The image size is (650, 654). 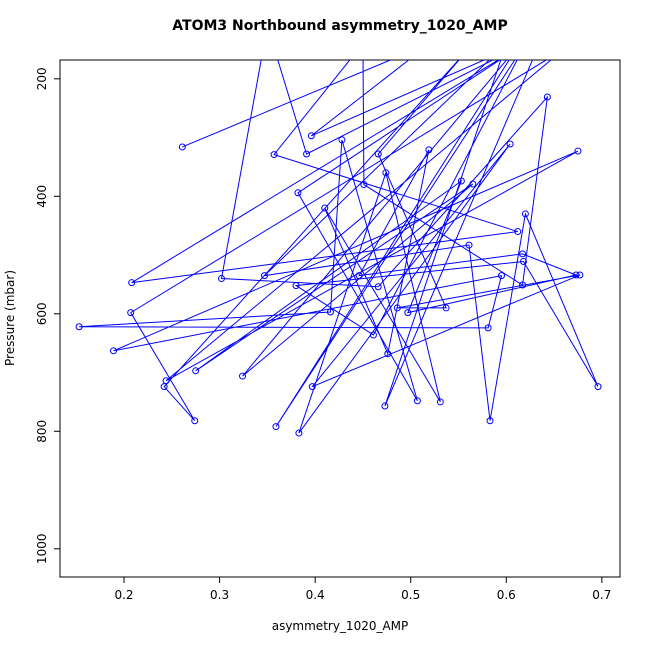 What do you see at coordinates (219, 595) in the screenshot?
I see `x-tick-label: 0.3` at bounding box center [219, 595].